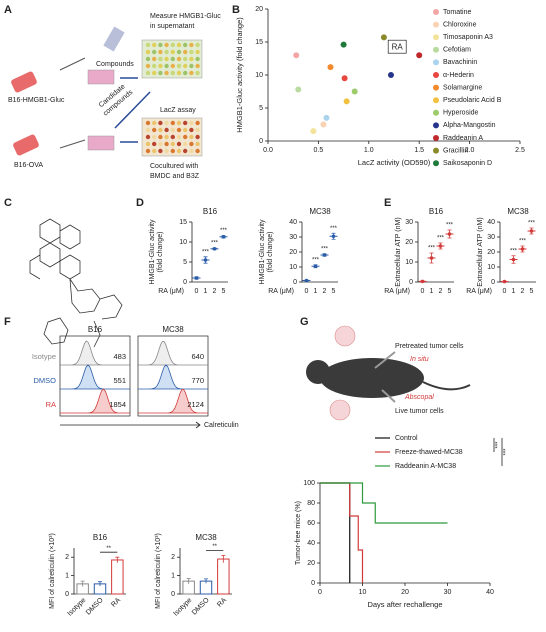 The image size is (546, 632). Describe the element at coordinates (239, 75) in the screenshot. I see `y-axis-label: HMGB1-Gluc activity (fold change)` at that location.